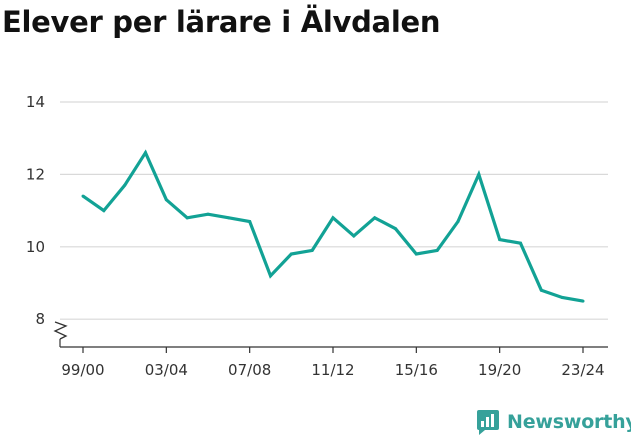 This screenshot has width=631, height=439. Describe the element at coordinates (569, 422) in the screenshot. I see `newsworthy-wordmark: Newsworthy` at that location.